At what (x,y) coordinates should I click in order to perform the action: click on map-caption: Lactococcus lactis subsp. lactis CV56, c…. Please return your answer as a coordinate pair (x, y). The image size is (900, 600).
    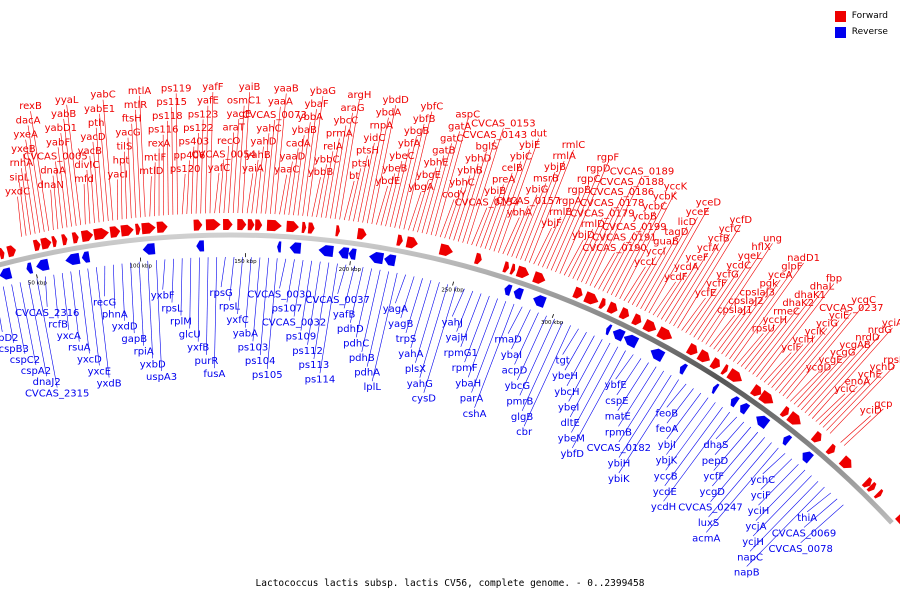
    Looking at the image, I should click on (450, 583).